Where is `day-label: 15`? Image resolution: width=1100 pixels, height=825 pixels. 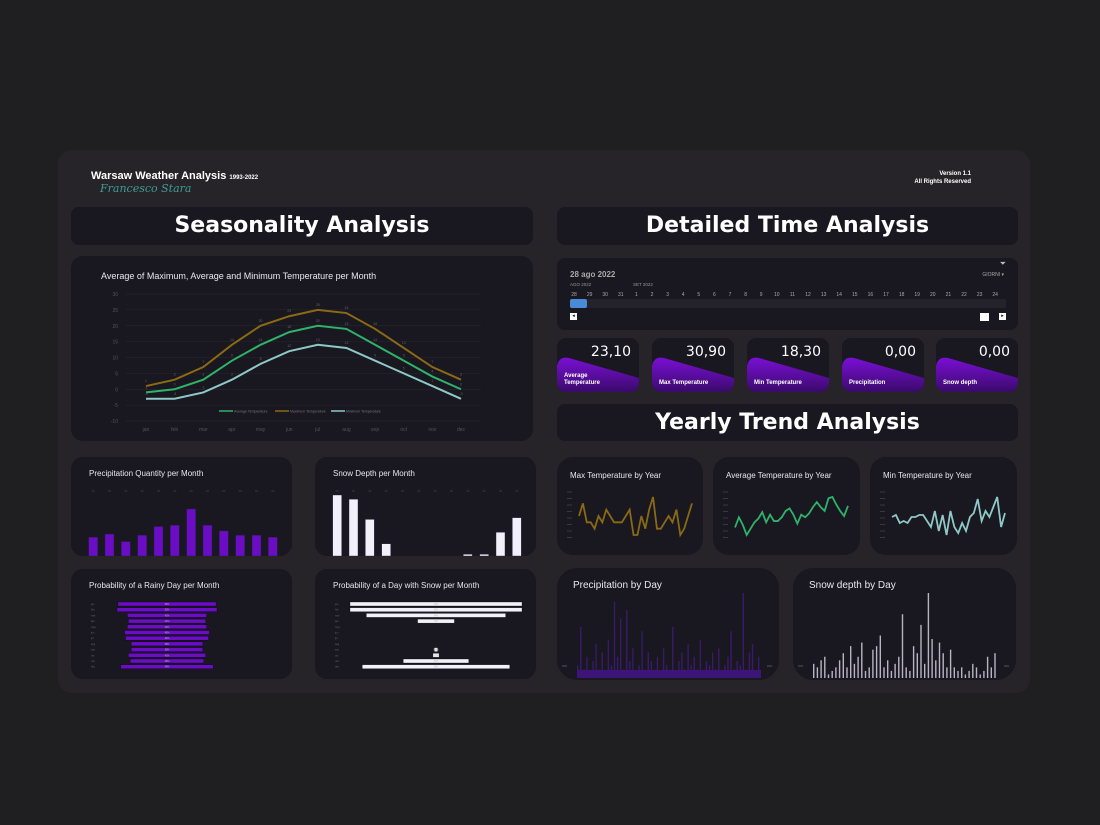
day-label: 15 is located at coordinates (855, 295).